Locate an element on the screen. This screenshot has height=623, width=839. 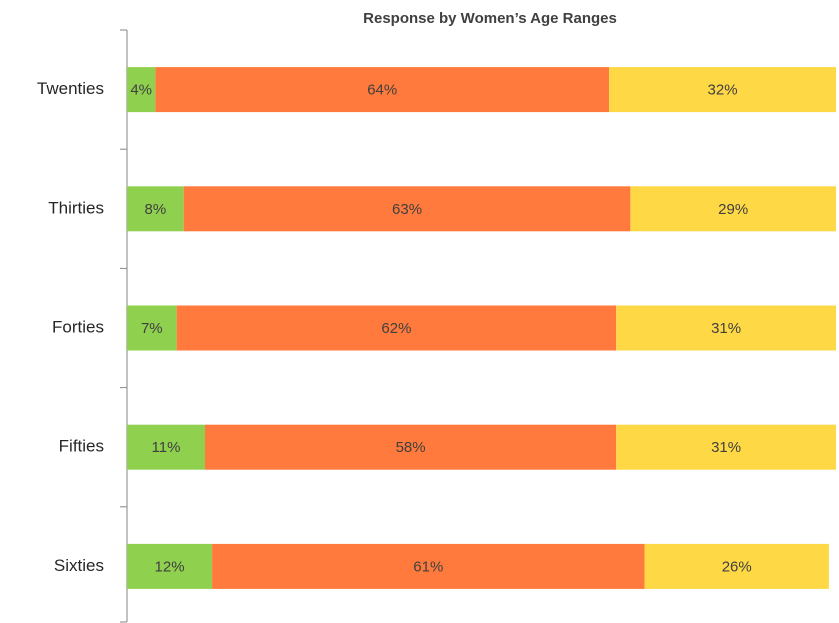
value-label: 64% is located at coordinates (382, 90).